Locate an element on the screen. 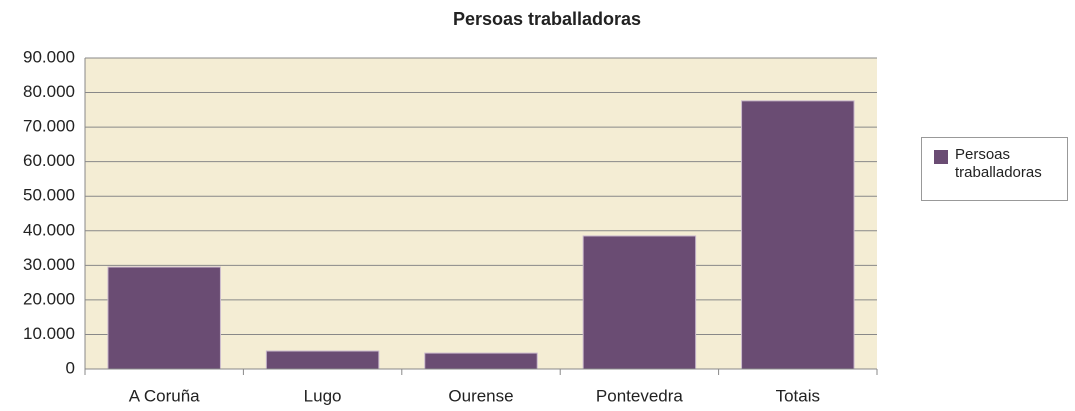  y-tick-label: 0 is located at coordinates (70, 367).